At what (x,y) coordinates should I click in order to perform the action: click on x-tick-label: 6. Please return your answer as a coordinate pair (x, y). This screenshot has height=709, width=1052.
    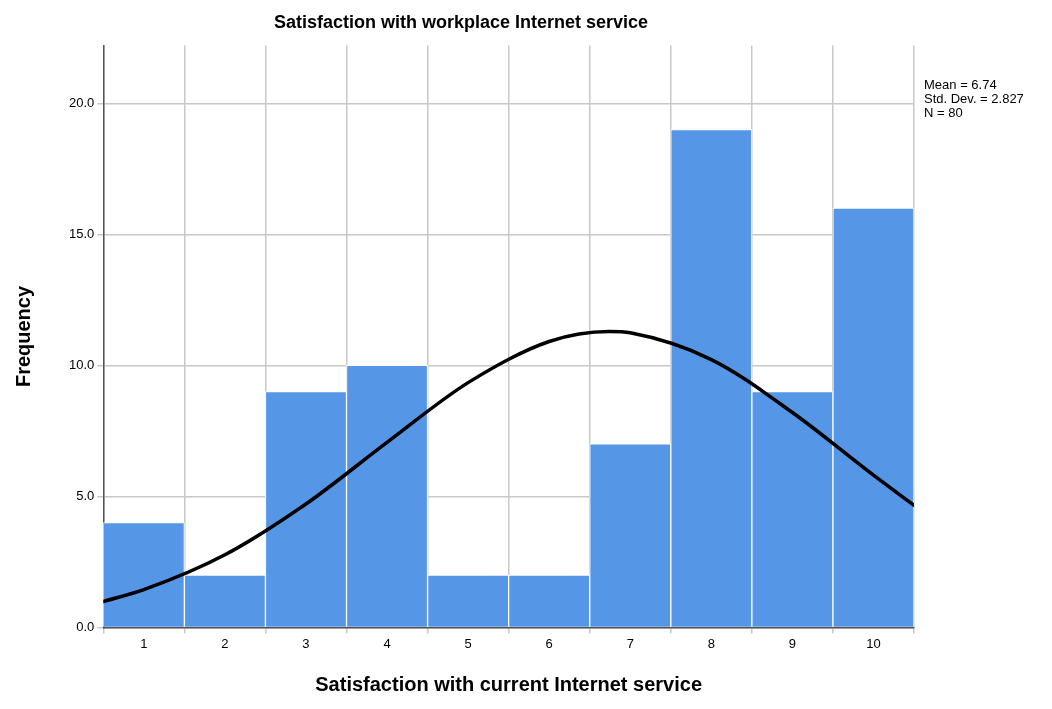
    Looking at the image, I should click on (549, 643).